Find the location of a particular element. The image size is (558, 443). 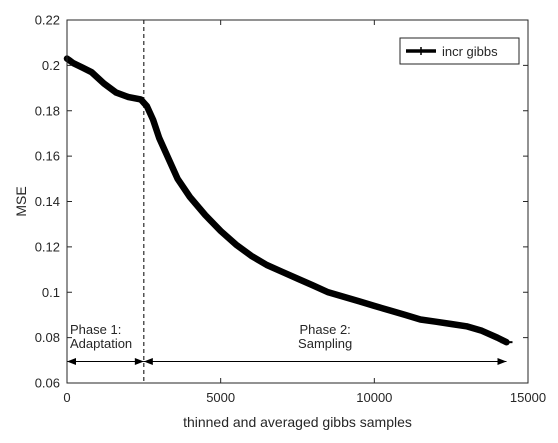

phase2-arrowhead-right is located at coordinates (502, 361).